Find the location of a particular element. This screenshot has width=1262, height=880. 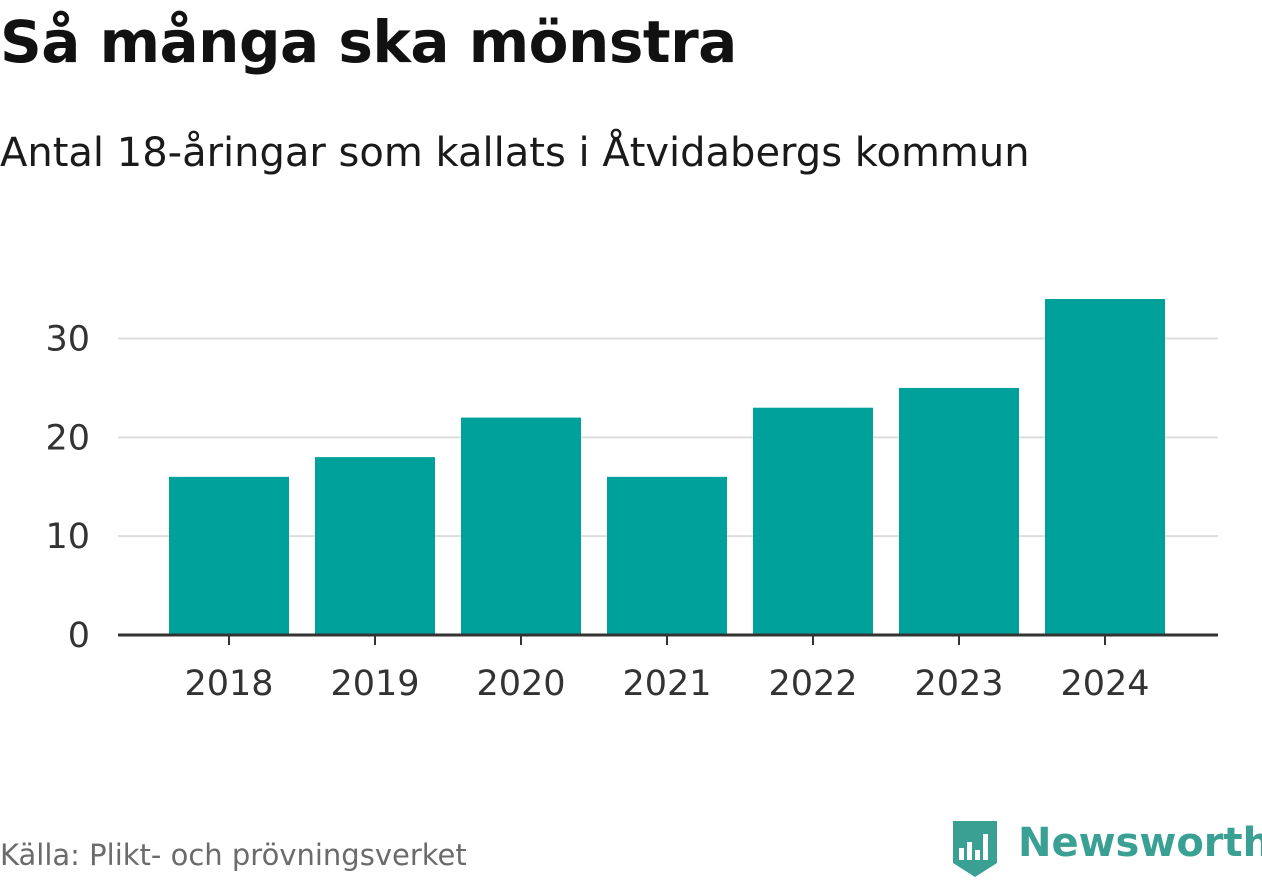

bar-2023 is located at coordinates (959, 511).